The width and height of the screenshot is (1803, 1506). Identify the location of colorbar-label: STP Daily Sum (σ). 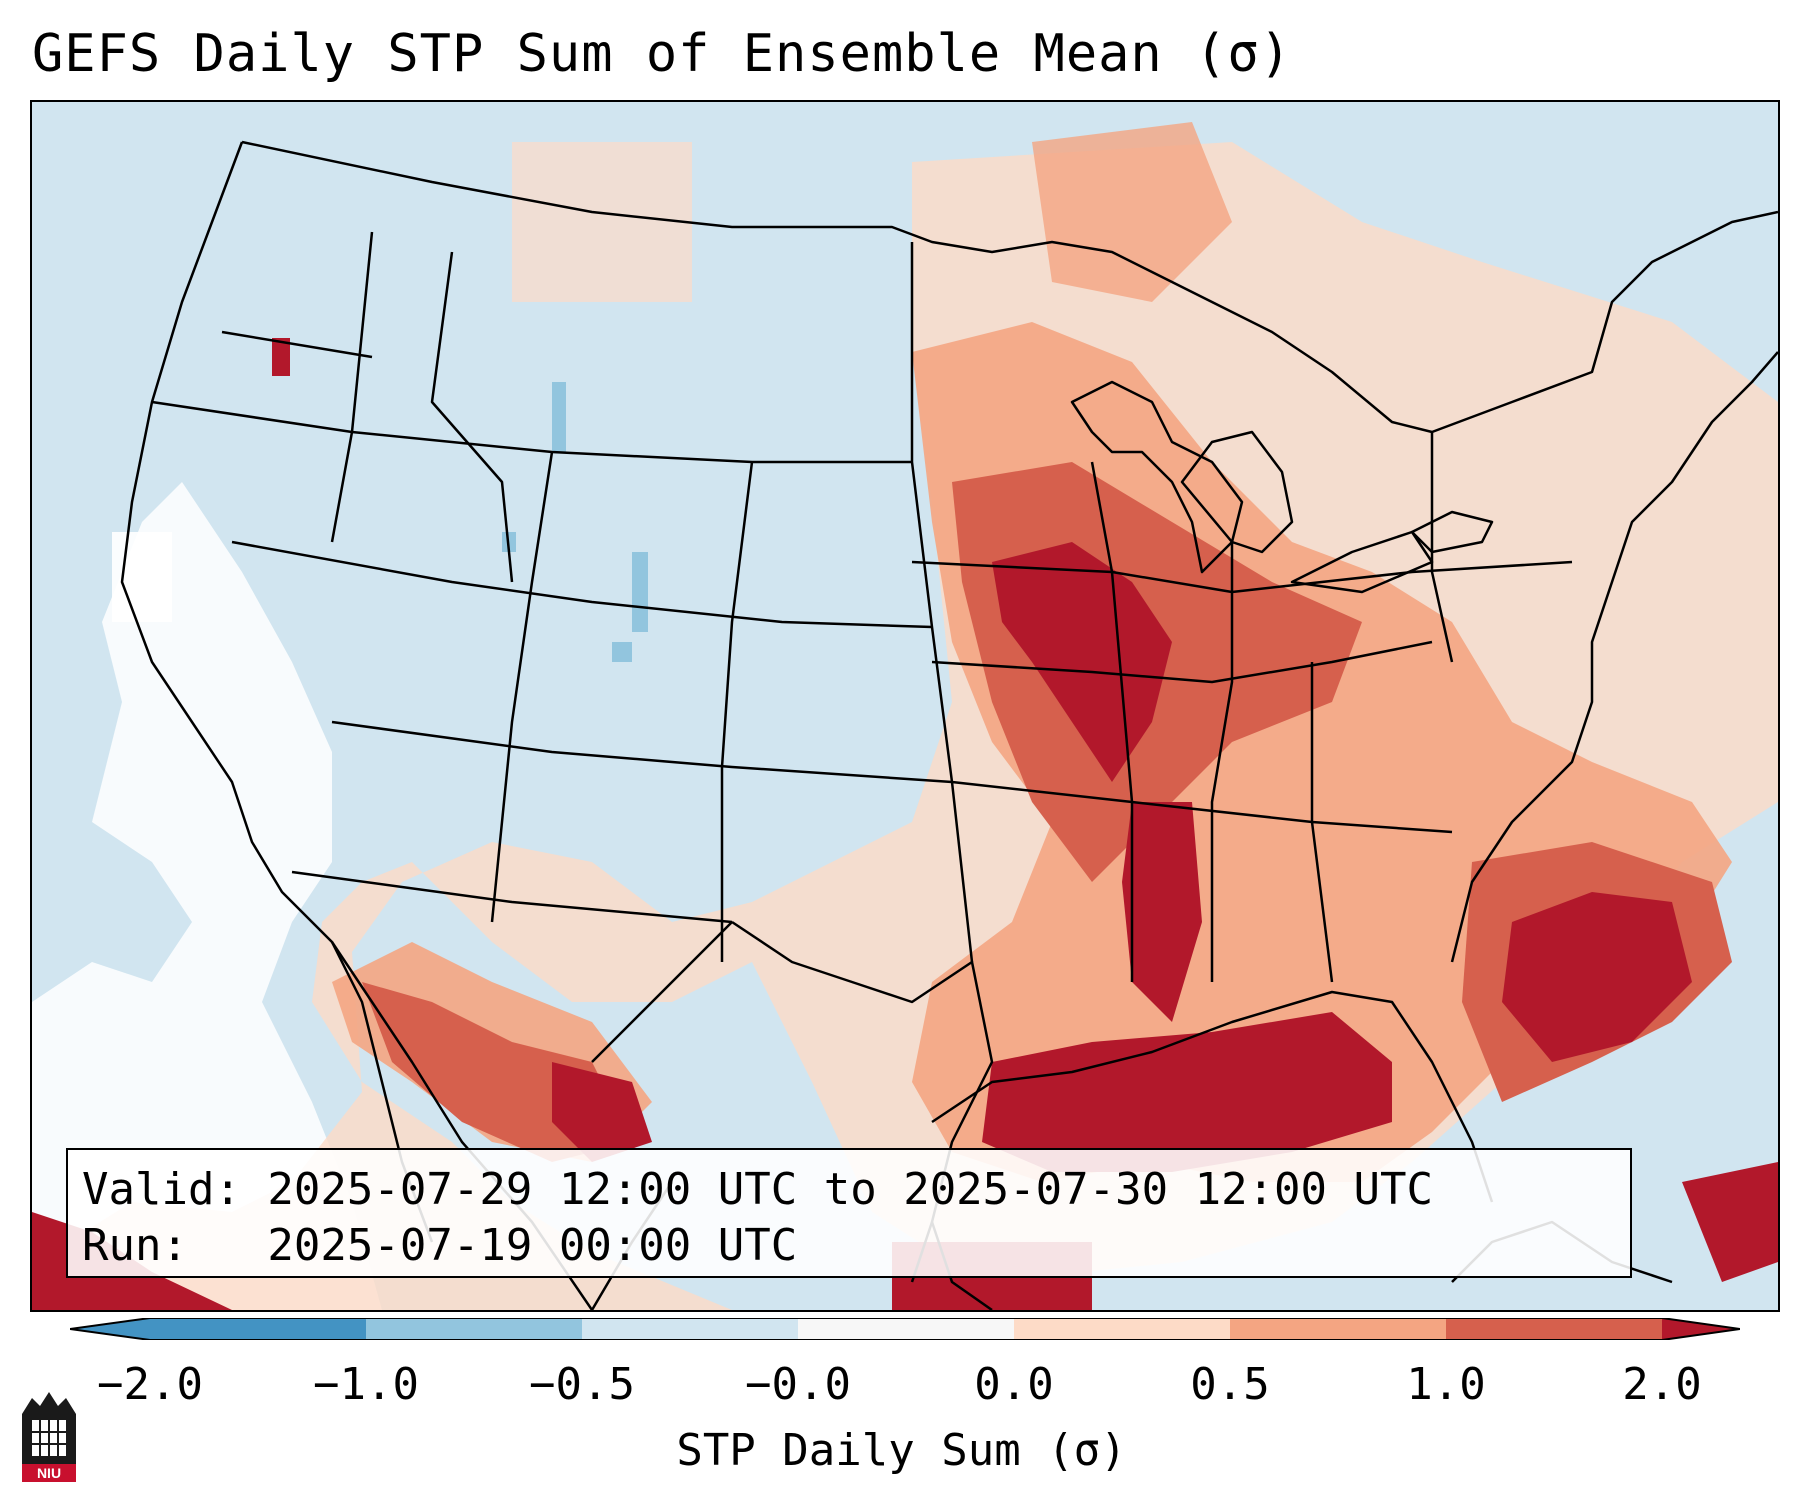
(901, 1450).